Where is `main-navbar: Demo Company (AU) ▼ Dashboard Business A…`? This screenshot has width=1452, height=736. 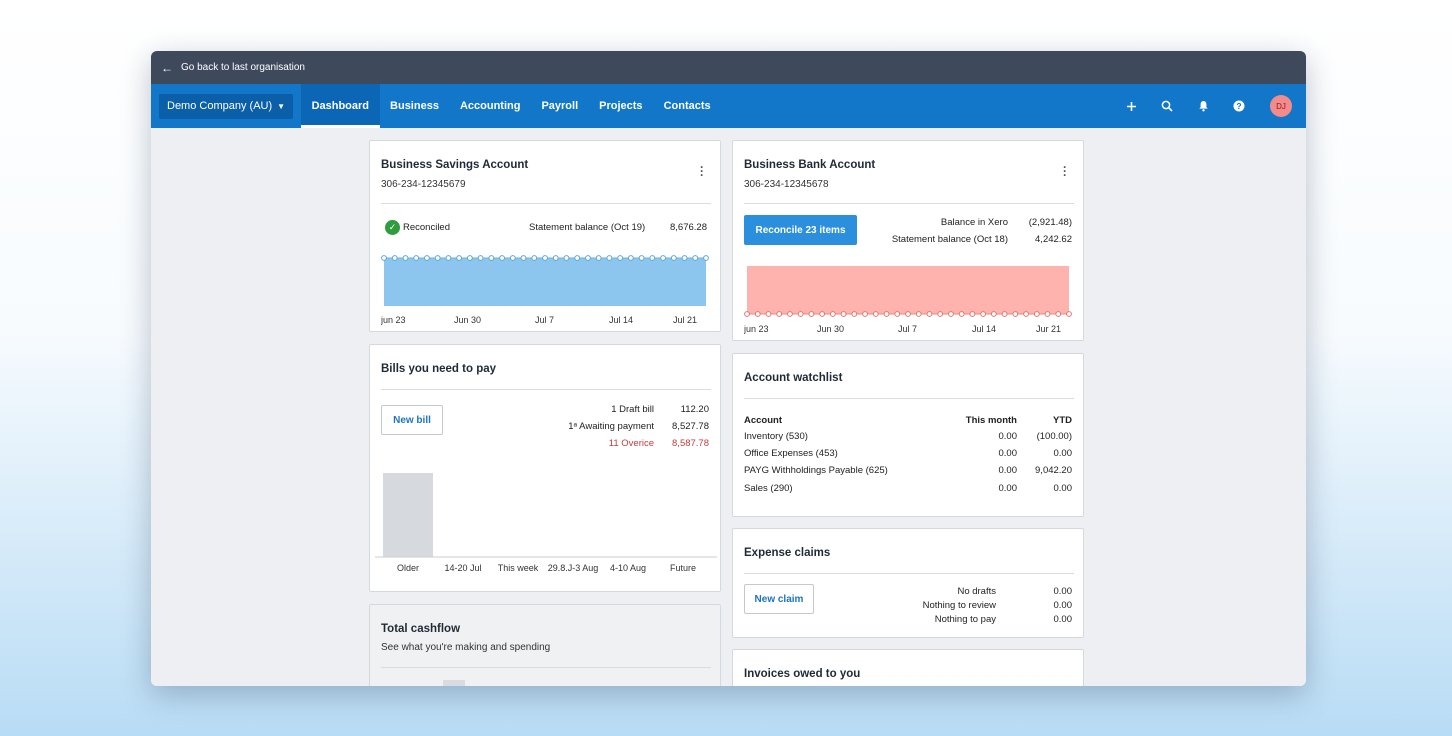 main-navbar: Demo Company (AU) ▼ Dashboard Business A… is located at coordinates (728, 106).